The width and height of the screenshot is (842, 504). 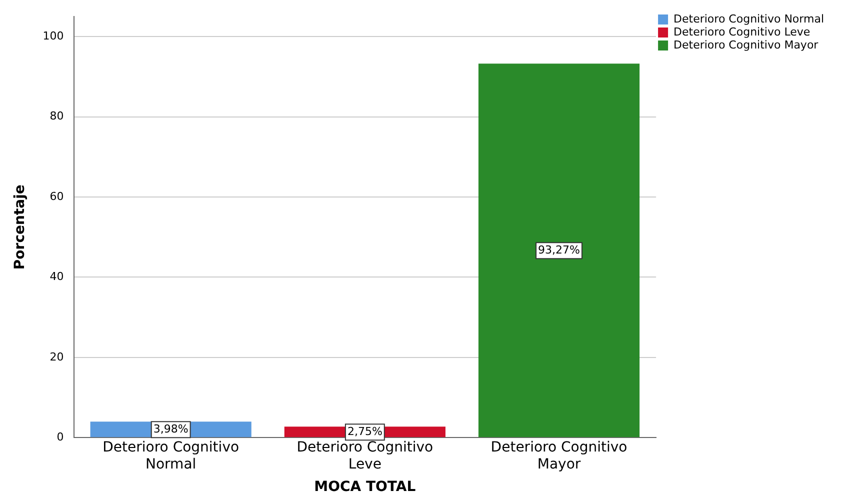 What do you see at coordinates (57, 357) in the screenshot?
I see `y-tick-label: 20` at bounding box center [57, 357].